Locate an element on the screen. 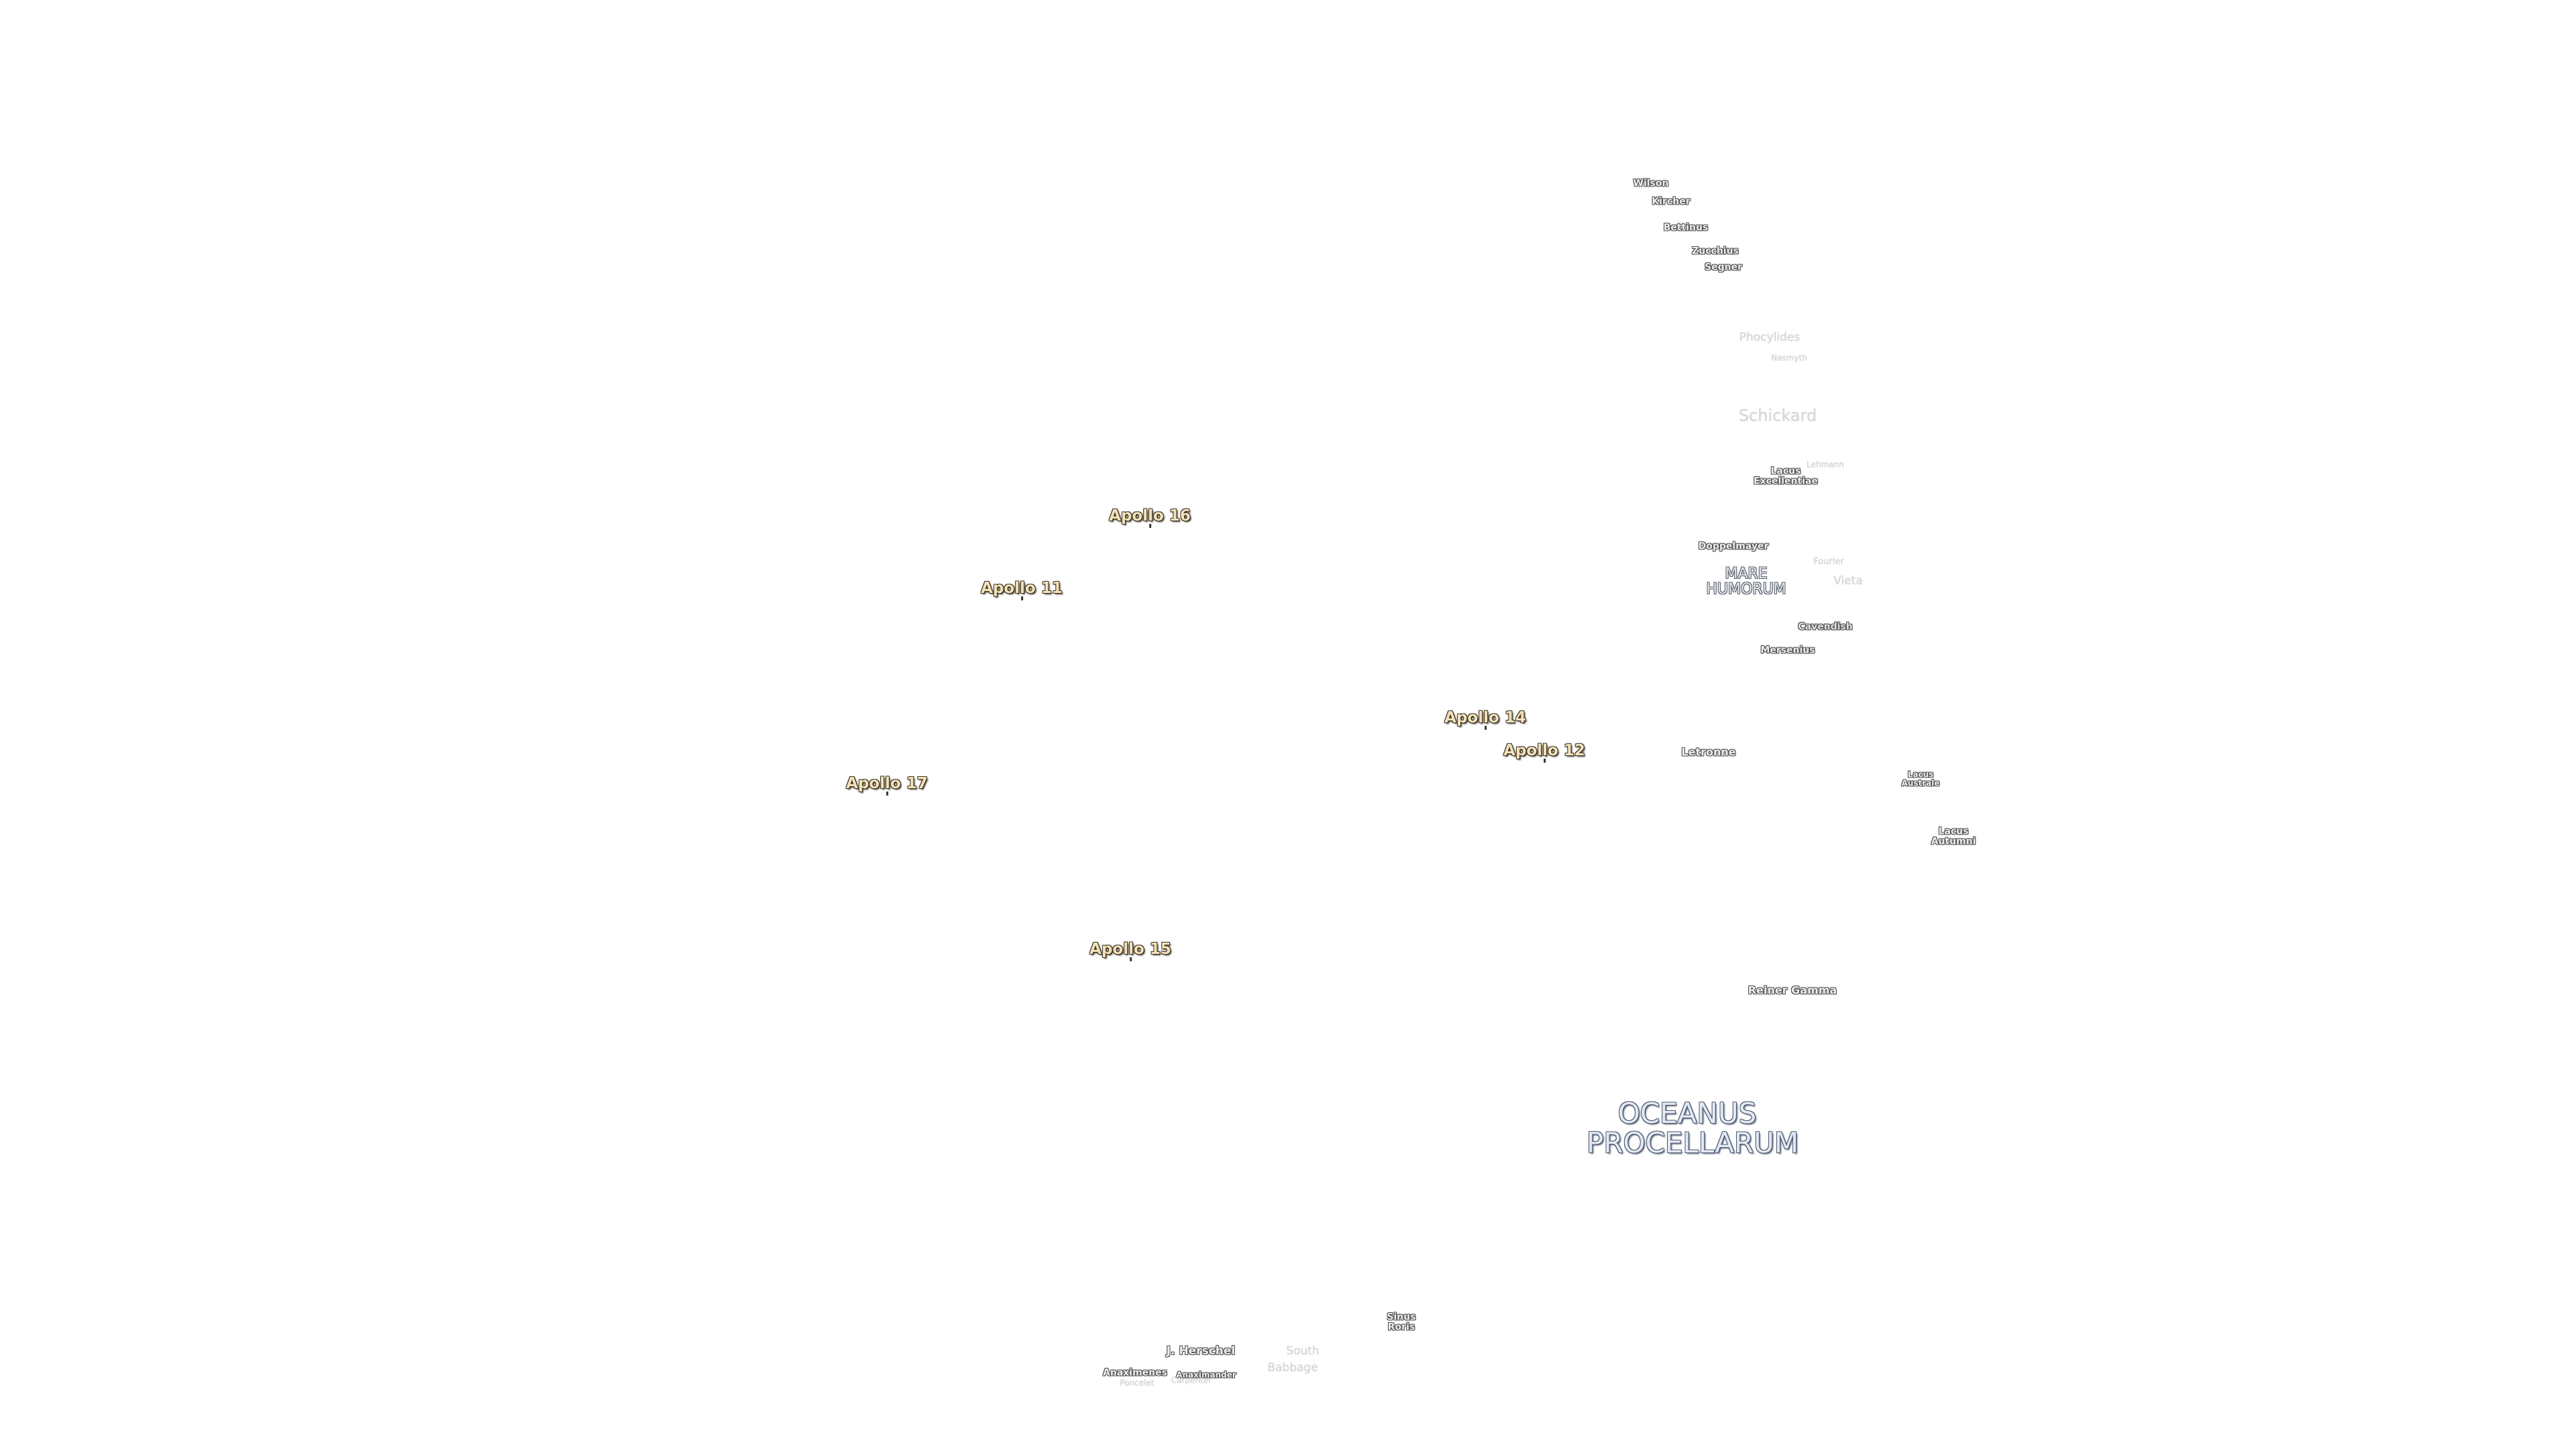 The image size is (2576, 1449). feature-label: Zucchius is located at coordinates (1715, 251).